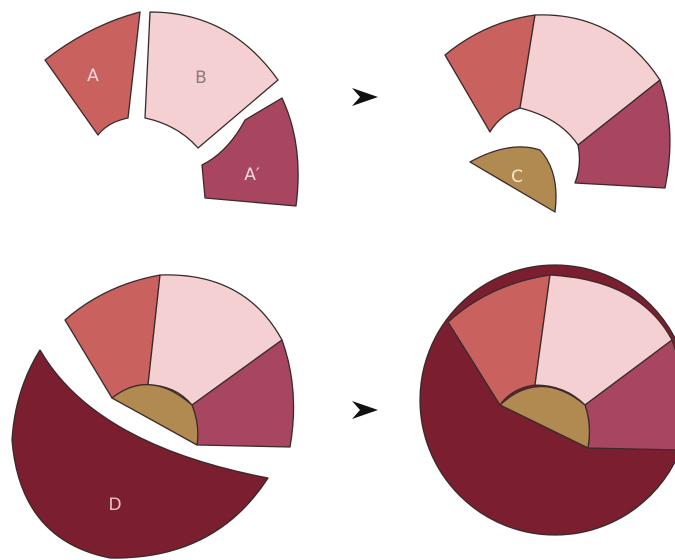 Image resolution: width=675 pixels, height=560 pixels. Describe the element at coordinates (557, 113) in the screenshot. I see `stage-two: C` at that location.